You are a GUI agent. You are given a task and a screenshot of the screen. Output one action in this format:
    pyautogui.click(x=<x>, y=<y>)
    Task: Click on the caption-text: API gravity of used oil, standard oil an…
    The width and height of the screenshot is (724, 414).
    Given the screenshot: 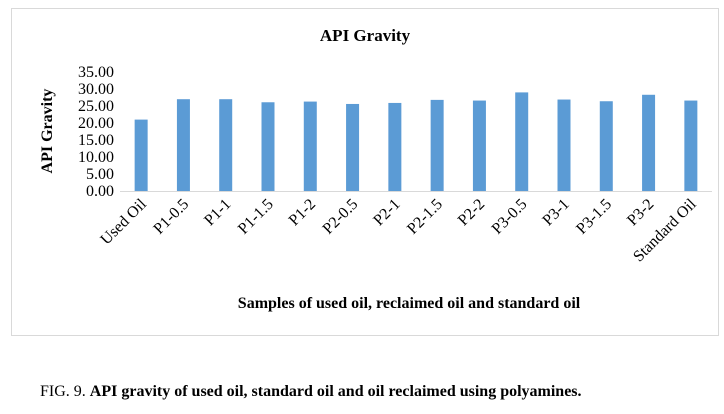 What is the action you would take?
    pyautogui.click(x=335, y=391)
    